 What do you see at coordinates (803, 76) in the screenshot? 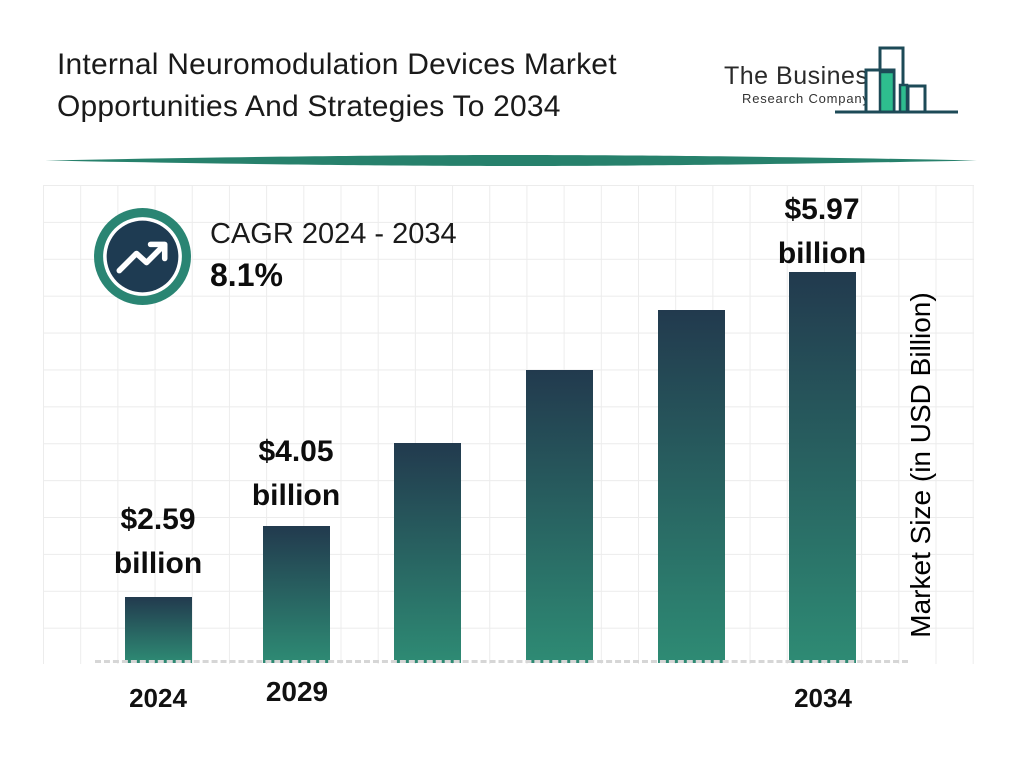
I see `logo-company-name: The Business` at bounding box center [803, 76].